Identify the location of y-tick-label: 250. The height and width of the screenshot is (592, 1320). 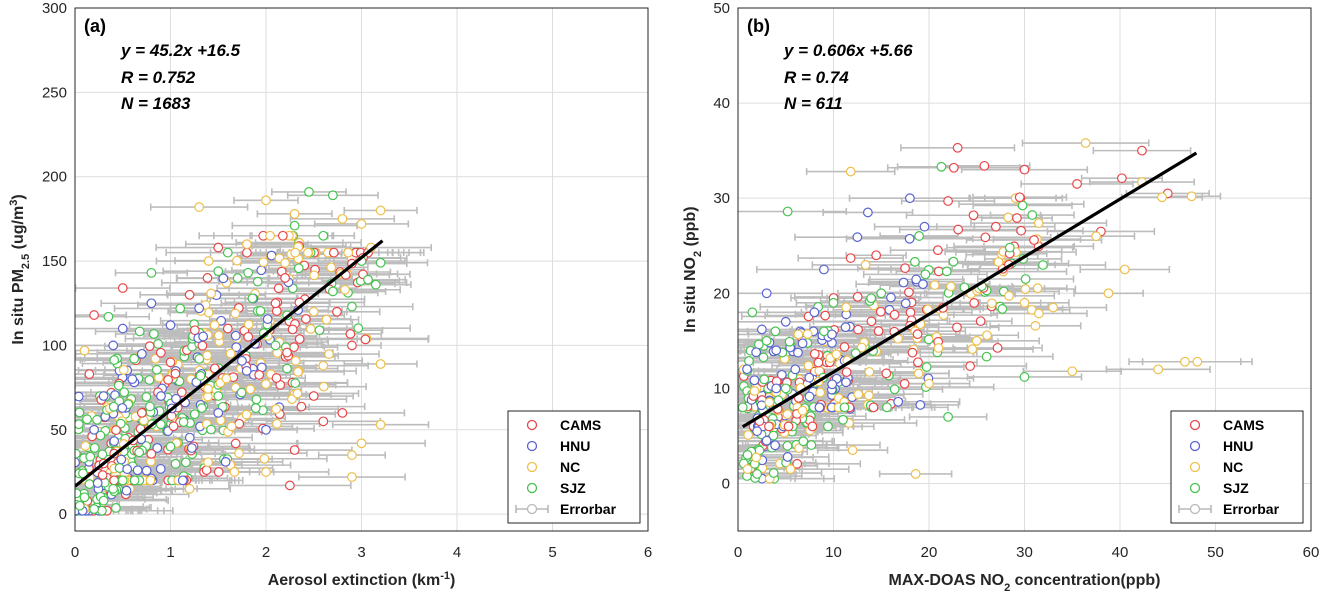
(54, 92).